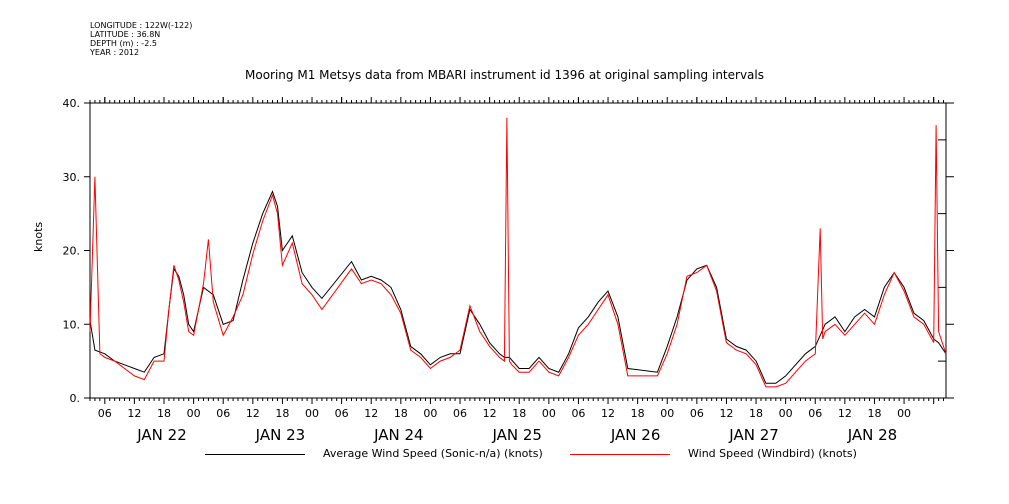 The height and width of the screenshot is (504, 1009). What do you see at coordinates (161, 435) in the screenshot?
I see `x-day-label: JAN 22` at bounding box center [161, 435].